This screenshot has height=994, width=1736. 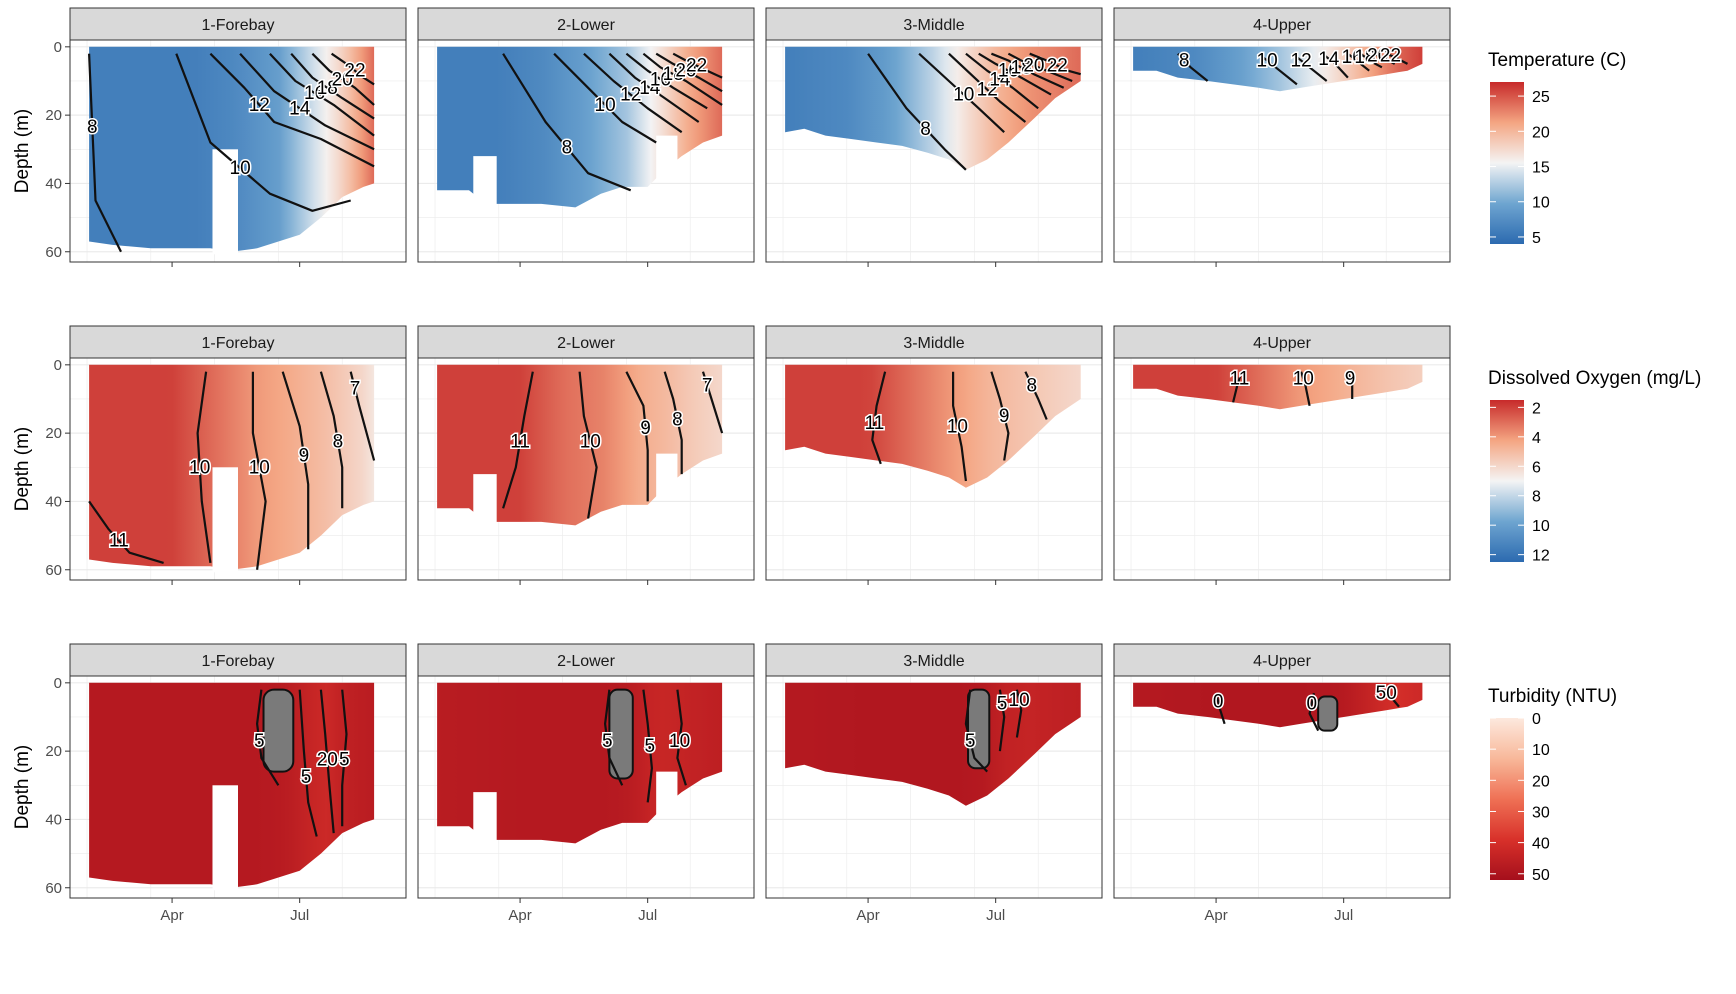 What do you see at coordinates (1594, 378) in the screenshot?
I see `legend-title: Dissolved Oxygen (mg/L)` at bounding box center [1594, 378].